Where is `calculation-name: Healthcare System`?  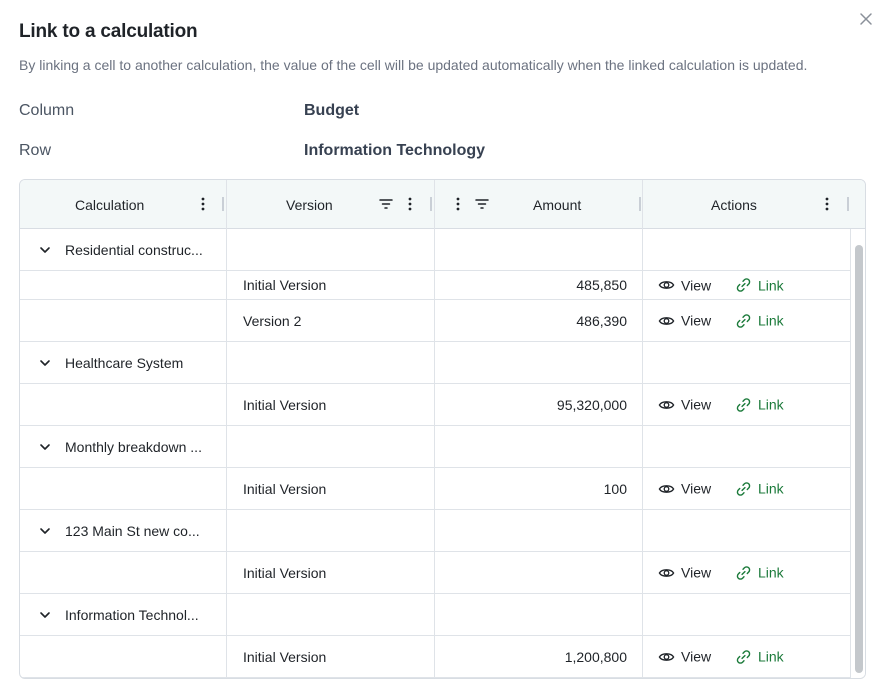 calculation-name: Healthcare System is located at coordinates (124, 362).